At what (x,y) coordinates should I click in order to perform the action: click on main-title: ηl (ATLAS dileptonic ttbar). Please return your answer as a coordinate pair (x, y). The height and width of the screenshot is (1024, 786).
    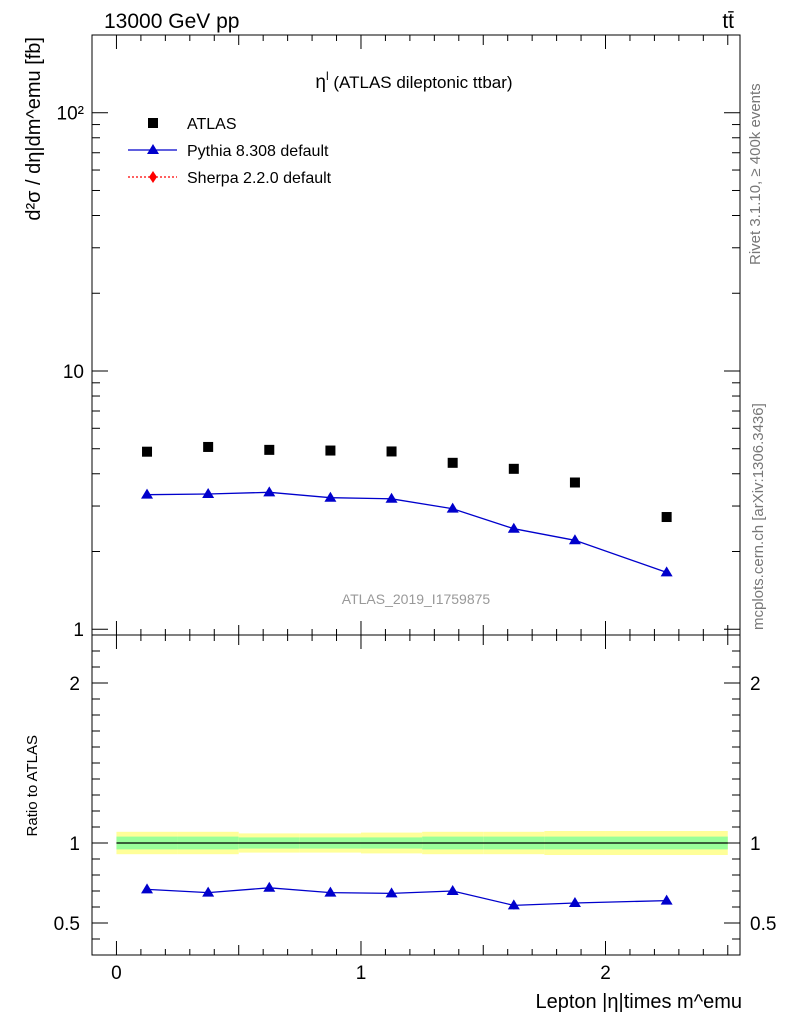
    Looking at the image, I should click on (413, 81).